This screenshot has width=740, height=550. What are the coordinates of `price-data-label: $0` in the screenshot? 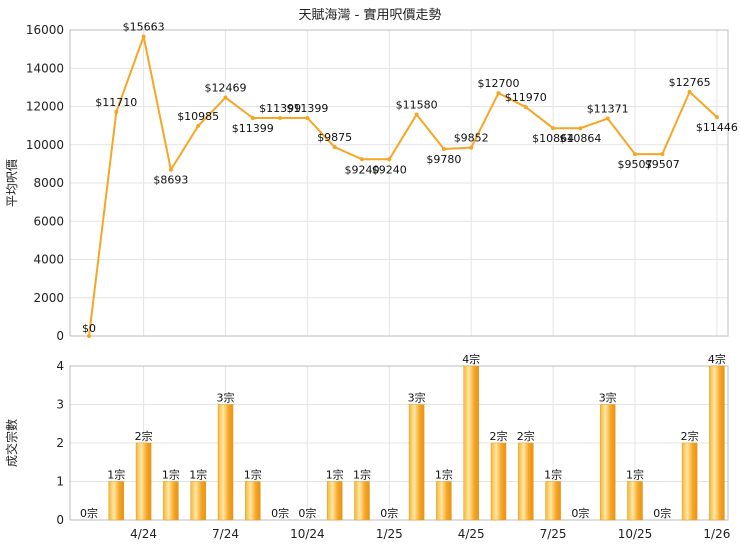 It's located at (89, 328).